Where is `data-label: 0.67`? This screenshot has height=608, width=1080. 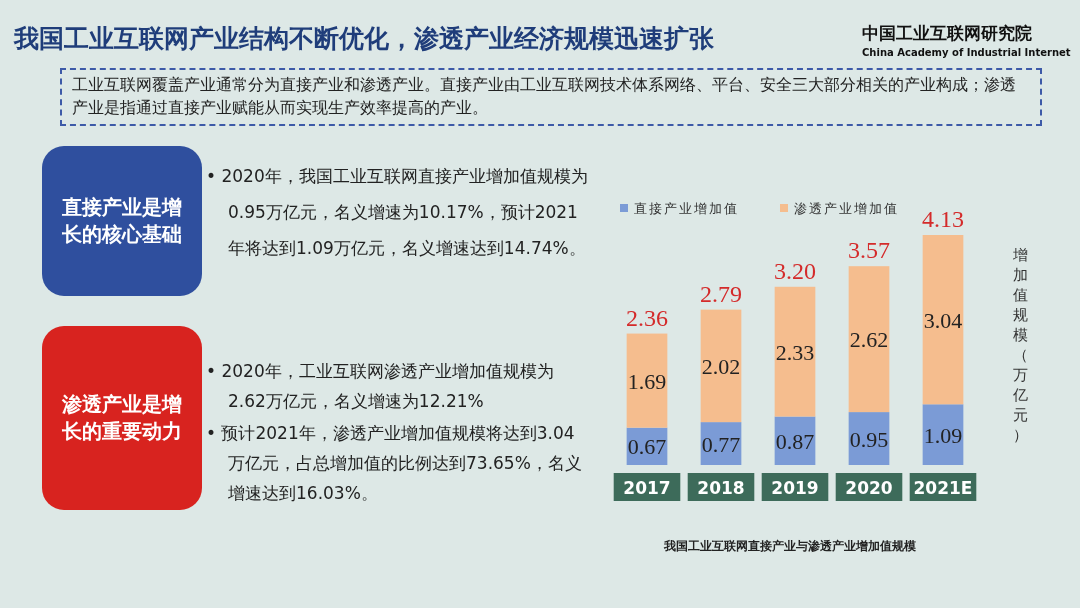
data-label: 0.67 is located at coordinates (647, 447).